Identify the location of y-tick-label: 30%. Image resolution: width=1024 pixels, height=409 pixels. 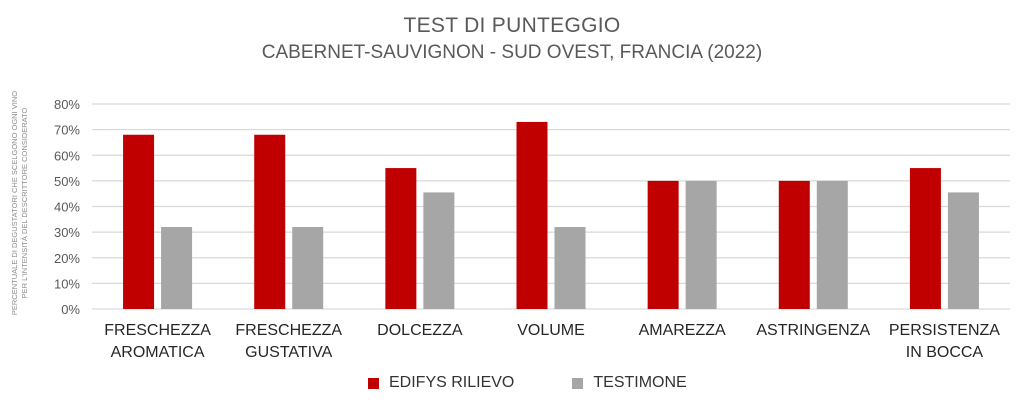
(67, 232).